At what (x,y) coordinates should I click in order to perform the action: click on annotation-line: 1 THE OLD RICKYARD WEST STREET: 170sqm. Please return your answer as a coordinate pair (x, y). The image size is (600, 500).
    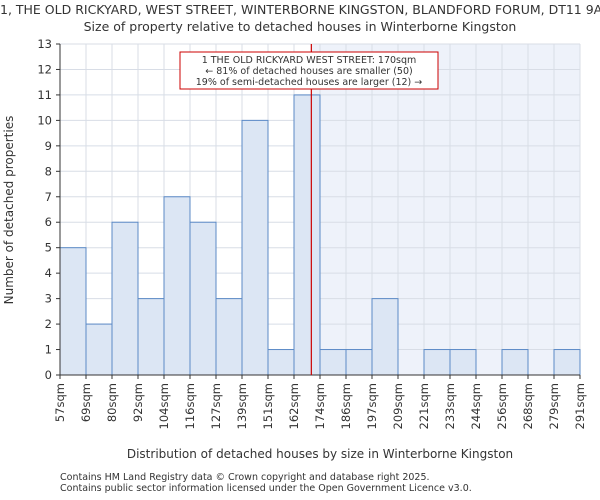
    Looking at the image, I should click on (309, 60).